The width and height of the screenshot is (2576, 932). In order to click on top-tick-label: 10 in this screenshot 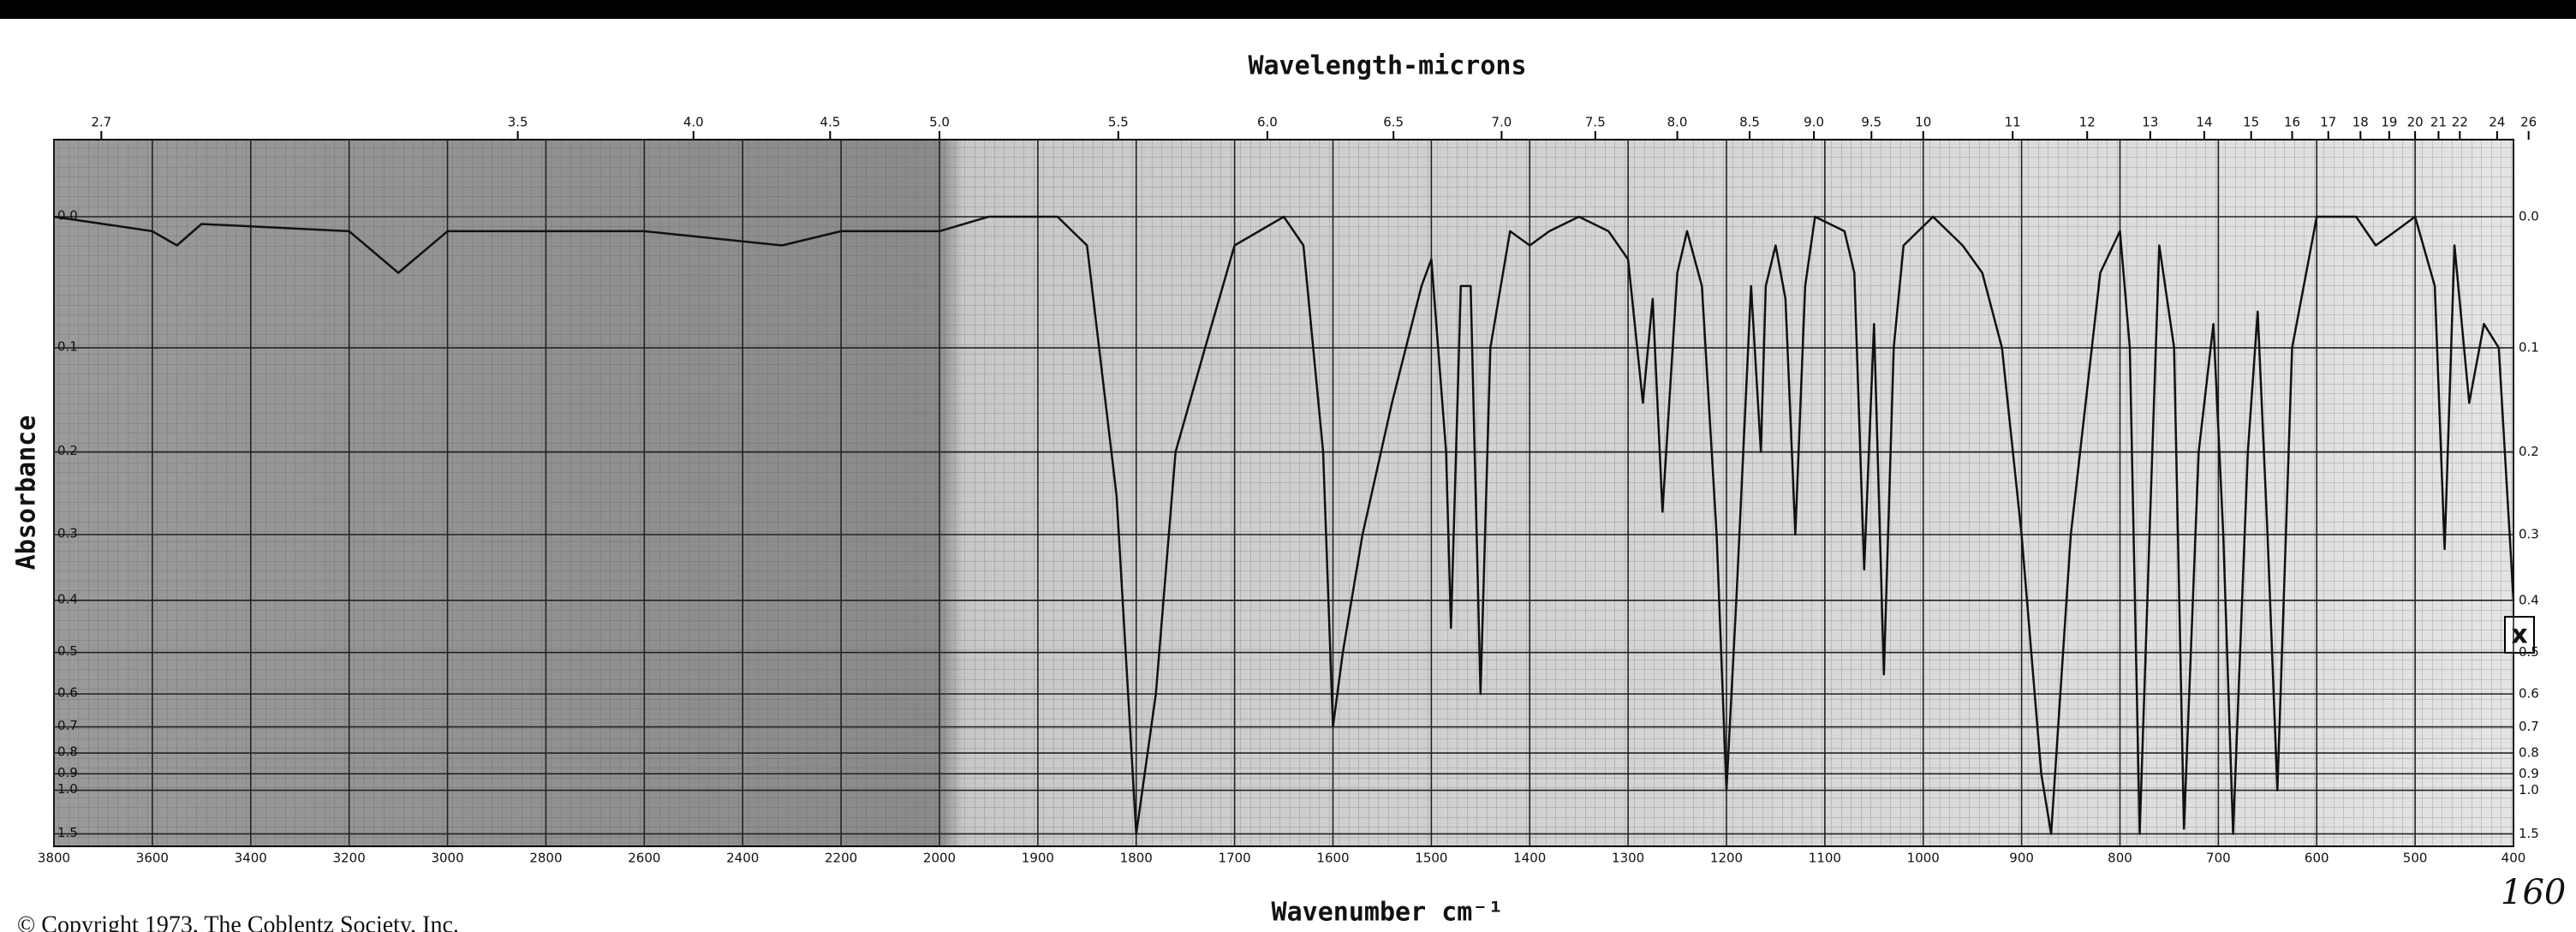, I will do `click(1923, 122)`.